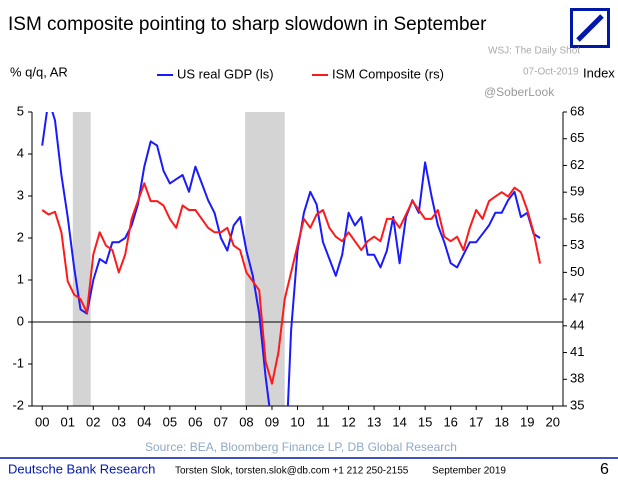  Describe the element at coordinates (18, 404) in the screenshot. I see `y-tick-label: -2` at that location.